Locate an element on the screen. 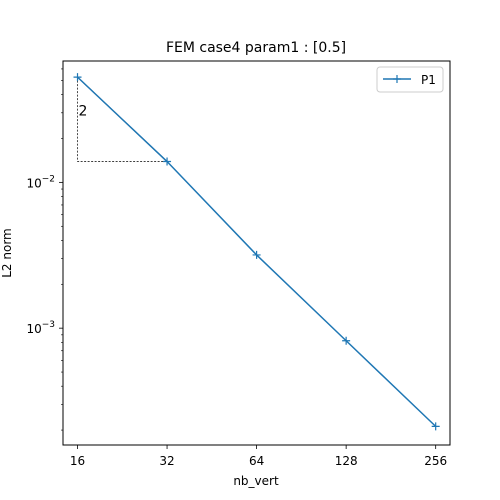  legend-marker is located at coordinates (397, 79).